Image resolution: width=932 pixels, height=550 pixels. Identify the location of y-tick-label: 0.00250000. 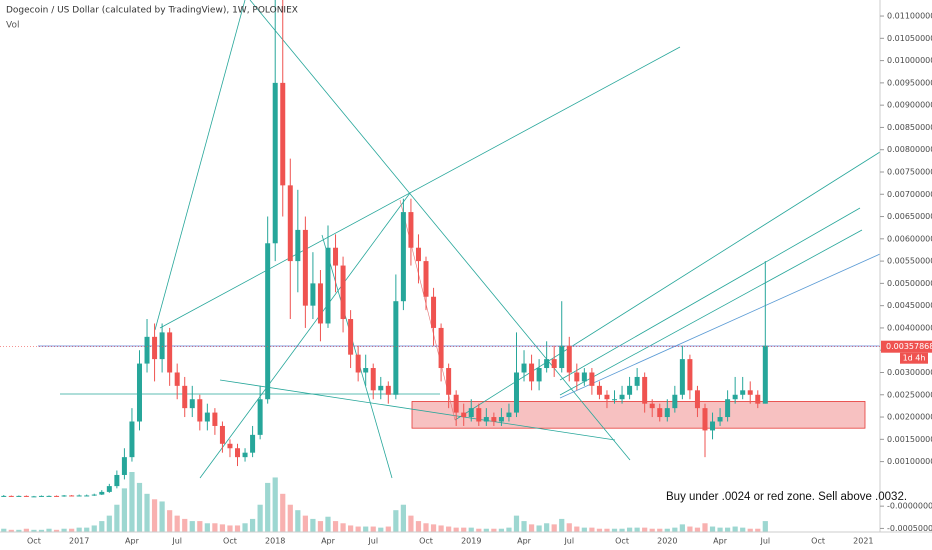
(909, 394).